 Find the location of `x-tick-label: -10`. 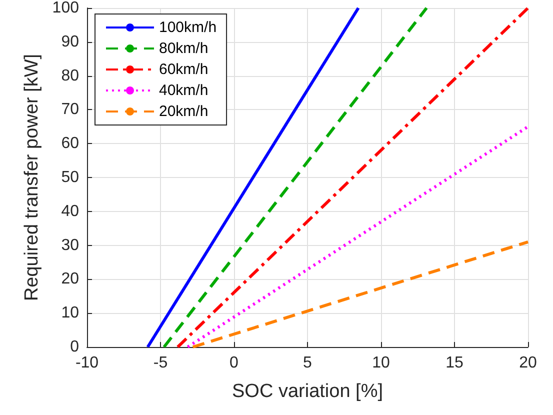

x-tick-label: -10 is located at coordinates (87, 363).